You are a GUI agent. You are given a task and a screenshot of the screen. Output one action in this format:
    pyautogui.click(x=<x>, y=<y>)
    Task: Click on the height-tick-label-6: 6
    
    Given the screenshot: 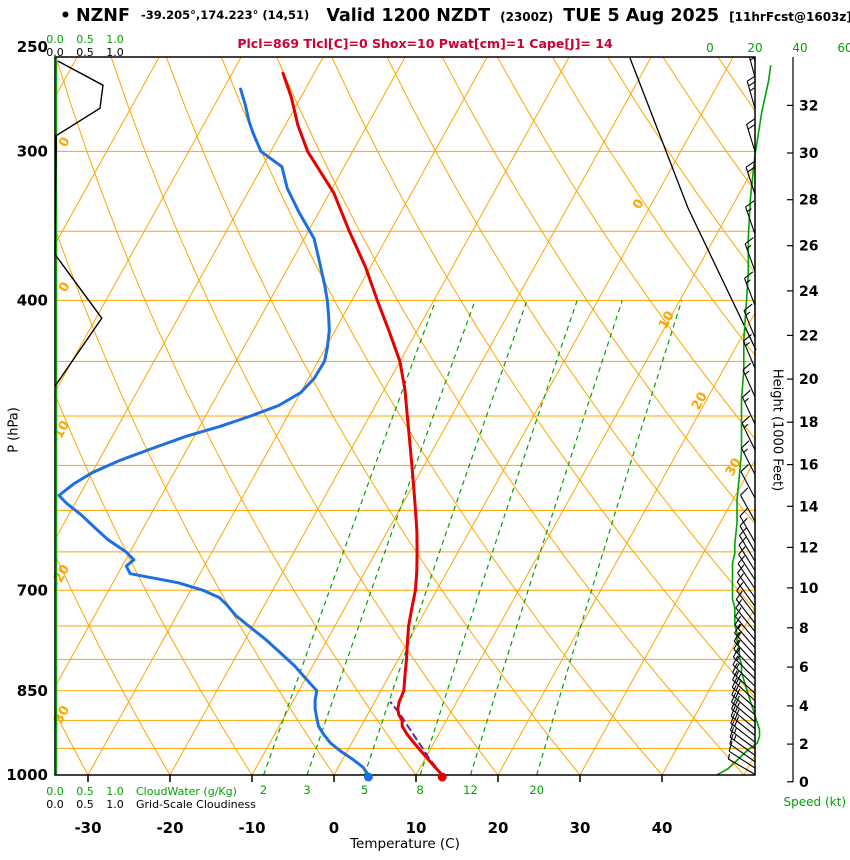 What is the action you would take?
    pyautogui.click(x=804, y=668)
    